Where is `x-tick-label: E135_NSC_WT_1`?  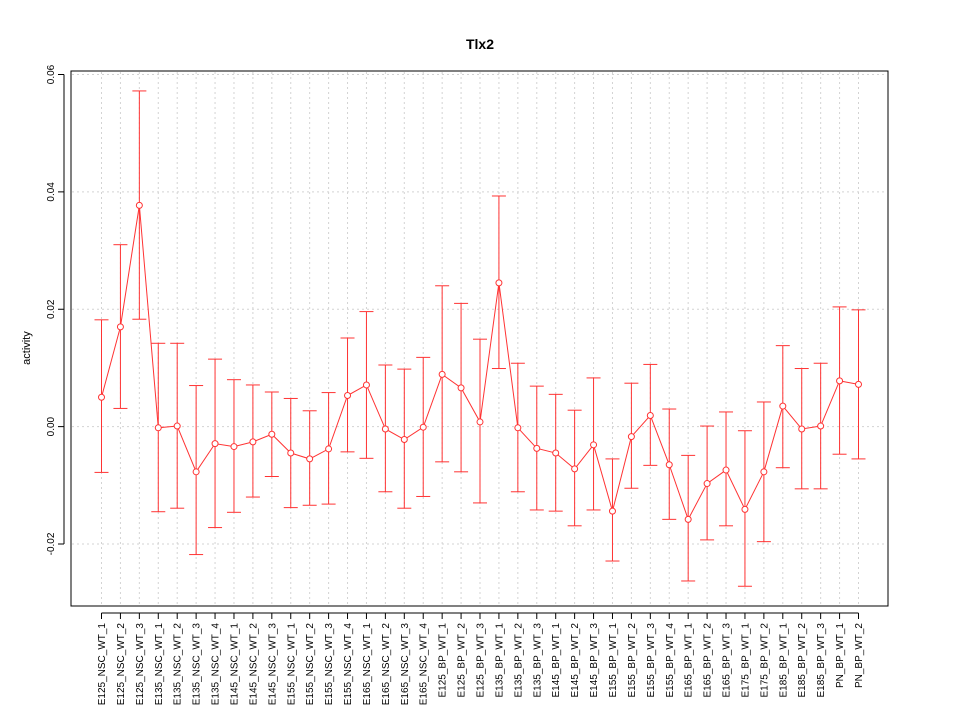
x-tick-label: E135_NSC_WT_1 is located at coordinates (159, 664).